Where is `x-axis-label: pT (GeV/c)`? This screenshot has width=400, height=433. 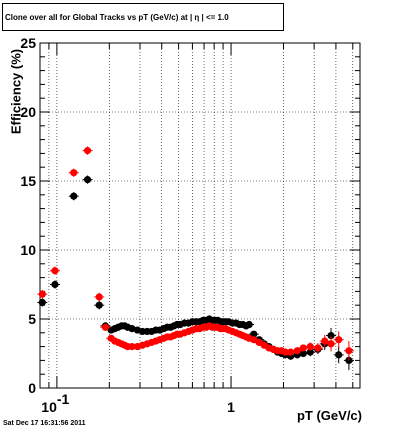 x-axis-label: pT (GeV/c) is located at coordinates (329, 415).